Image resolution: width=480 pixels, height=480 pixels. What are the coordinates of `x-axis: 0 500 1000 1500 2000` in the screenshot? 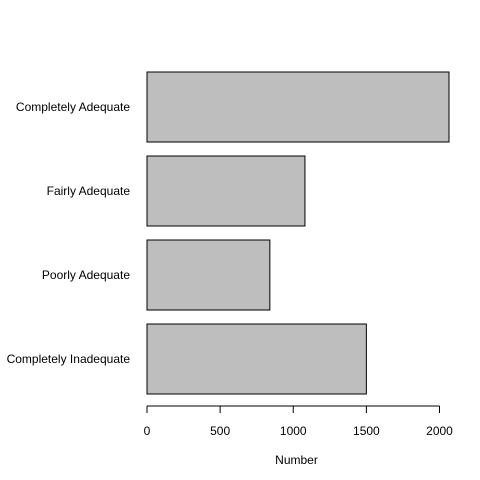 It's located at (298, 421).